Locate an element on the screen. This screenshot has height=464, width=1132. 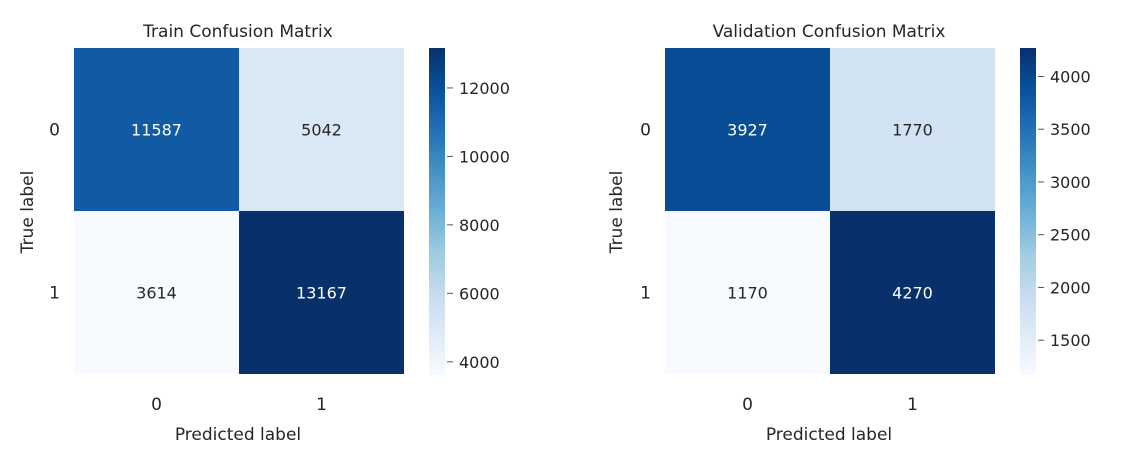
train-xlabel: Predicted label is located at coordinates (238, 435).